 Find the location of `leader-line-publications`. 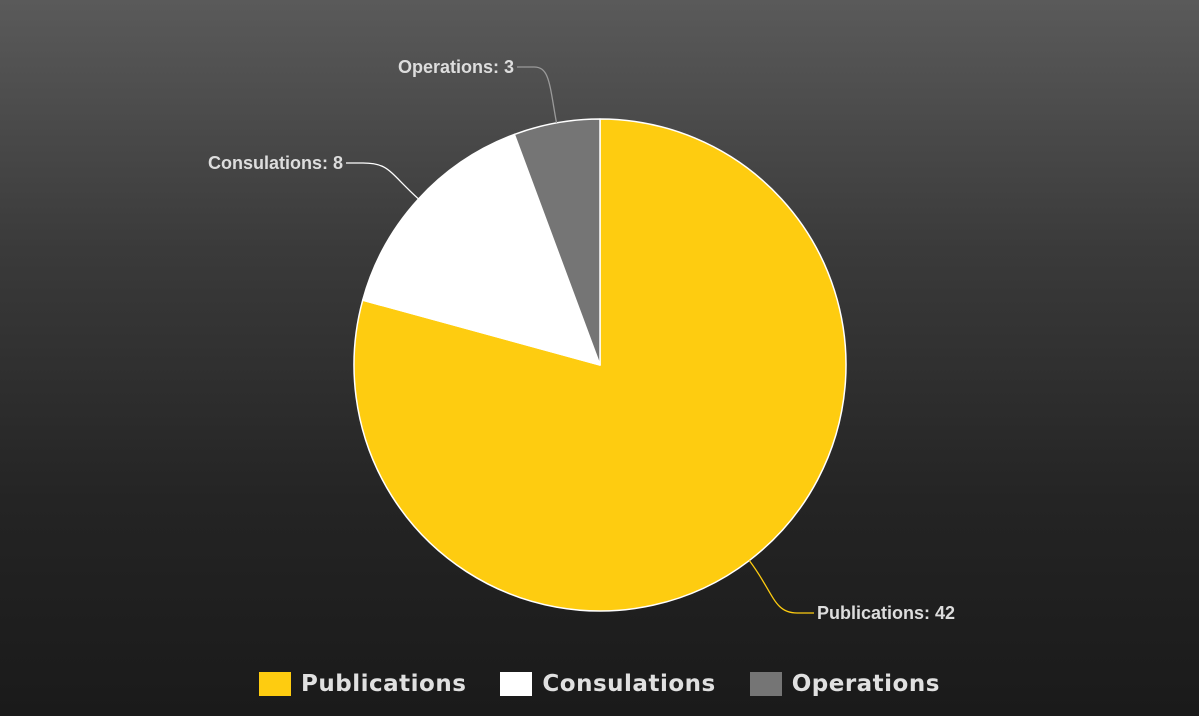

leader-line-publications is located at coordinates (781, 587).